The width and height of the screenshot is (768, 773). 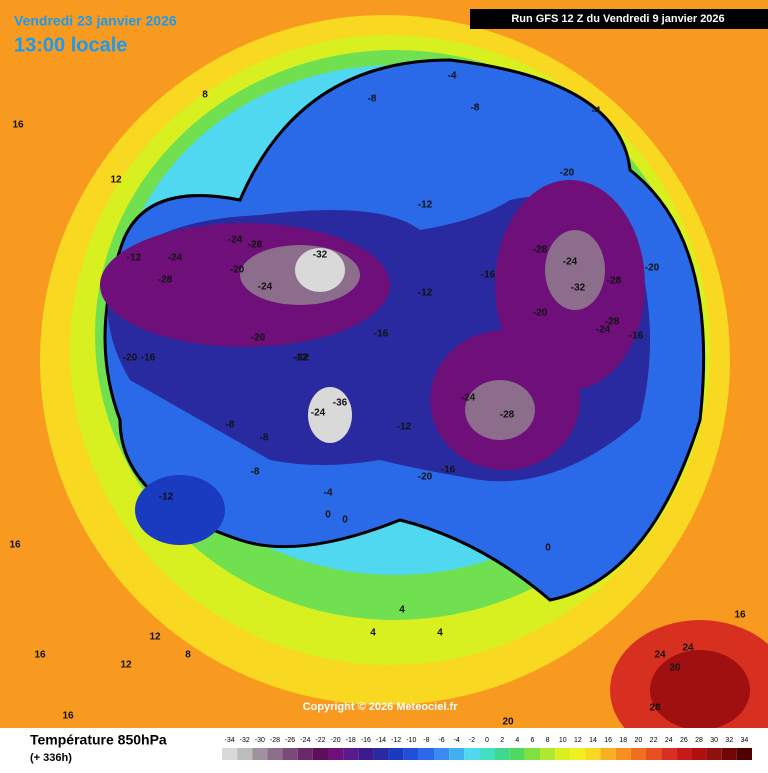 I want to click on legend-tick-label: -10, so click(x=411, y=740).